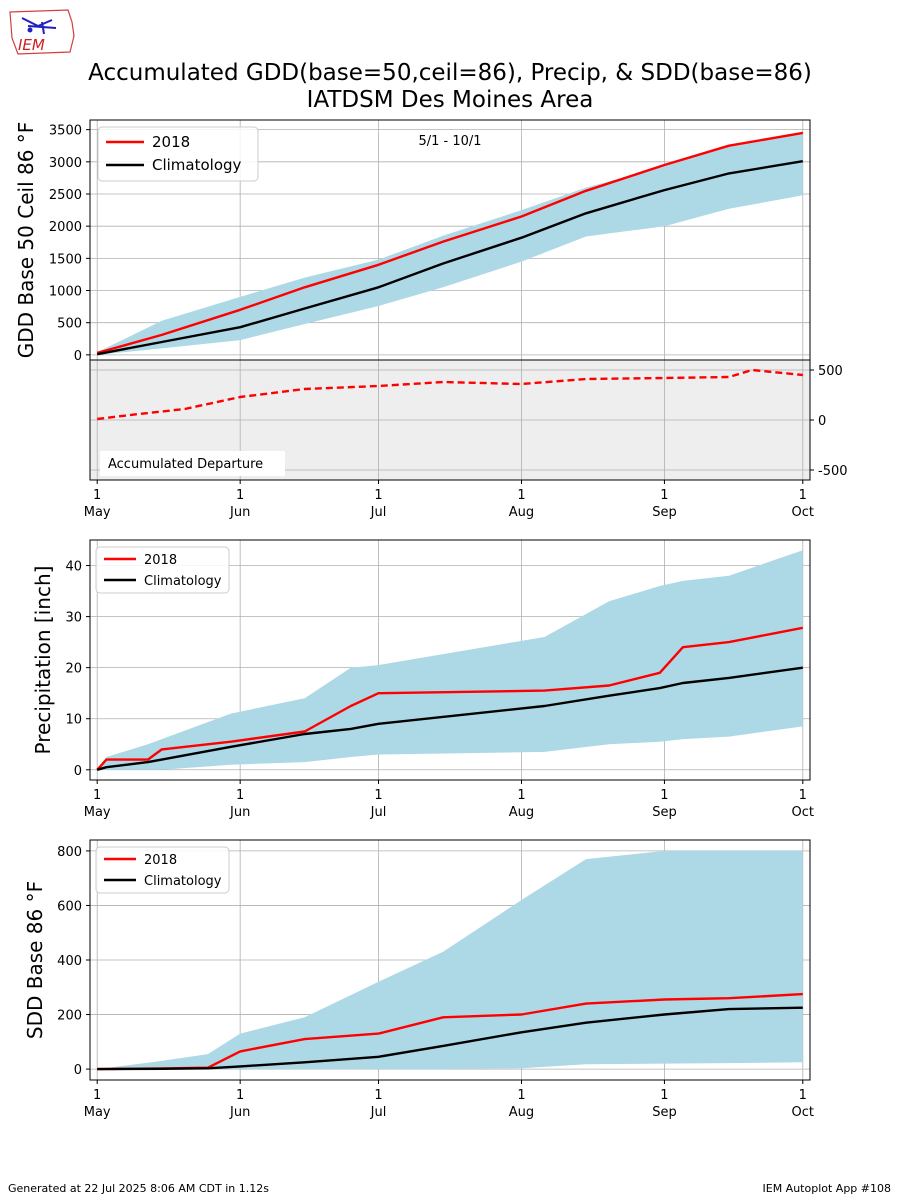 Image resolution: width=900 pixels, height=1200 pixels. I want to click on precip-ytick-label: 20, so click(73, 669).